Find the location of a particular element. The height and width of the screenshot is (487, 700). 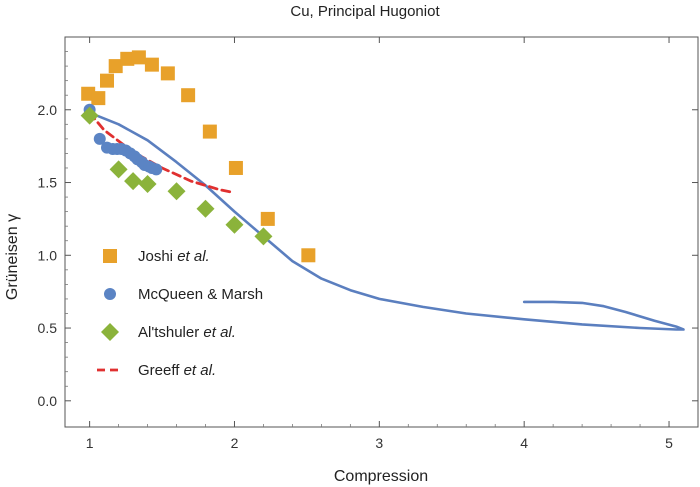

legend-label: McQueen & Marsh is located at coordinates (200, 294).